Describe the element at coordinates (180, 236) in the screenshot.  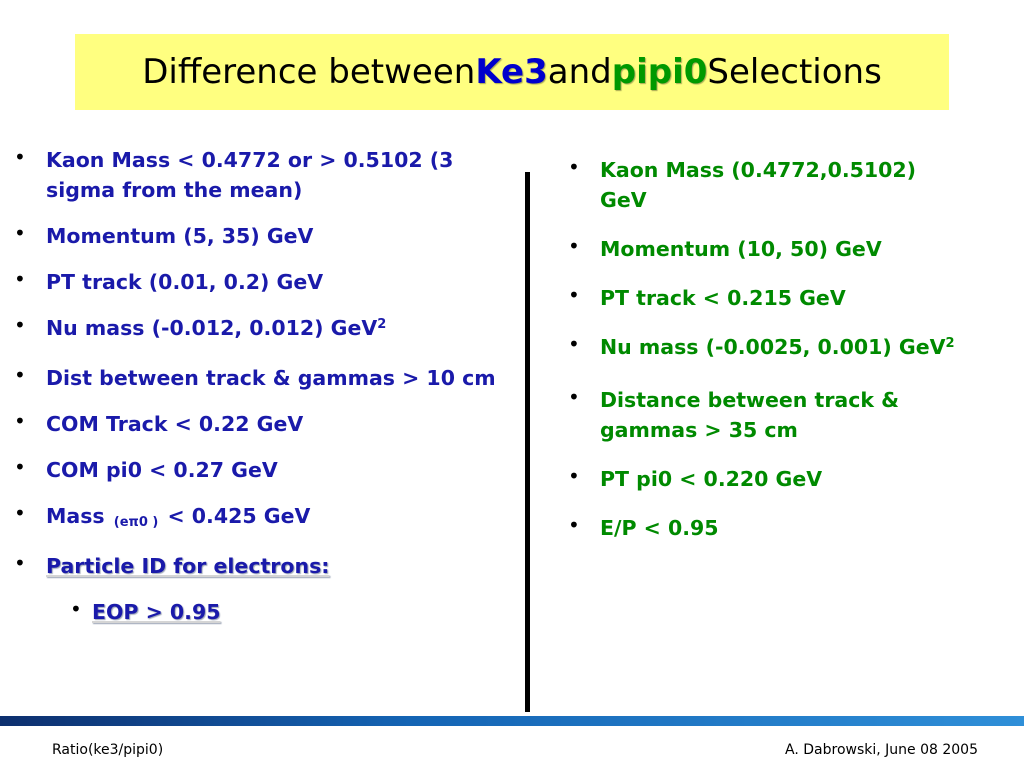
I see `item-text: Momentum (5, 35) GeV` at that location.